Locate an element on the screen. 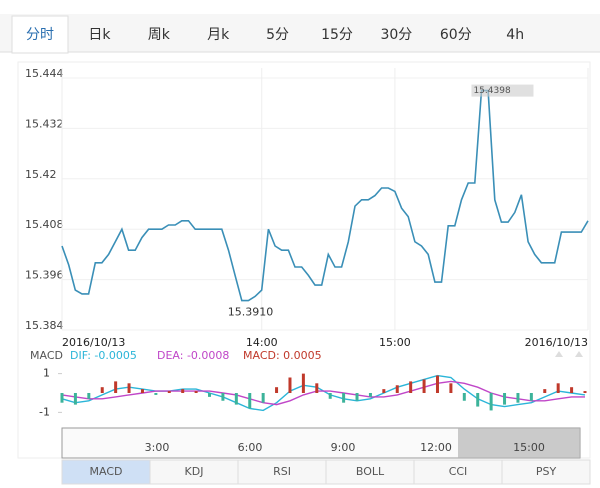 The height and width of the screenshot is (488, 600). indicator-name: MACD is located at coordinates (46, 355).